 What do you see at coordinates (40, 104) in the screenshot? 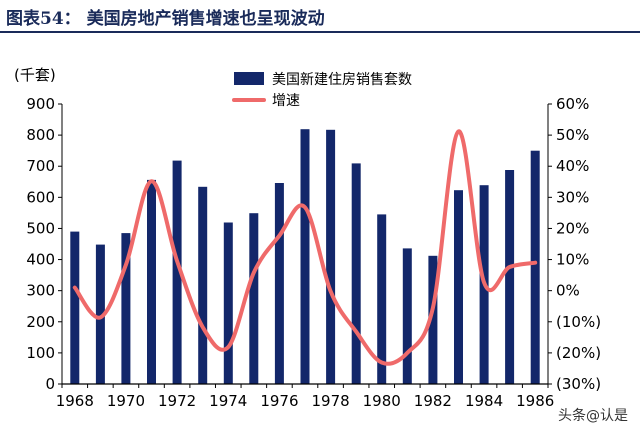
I see `y-left-tick-label: 900` at bounding box center [40, 104].